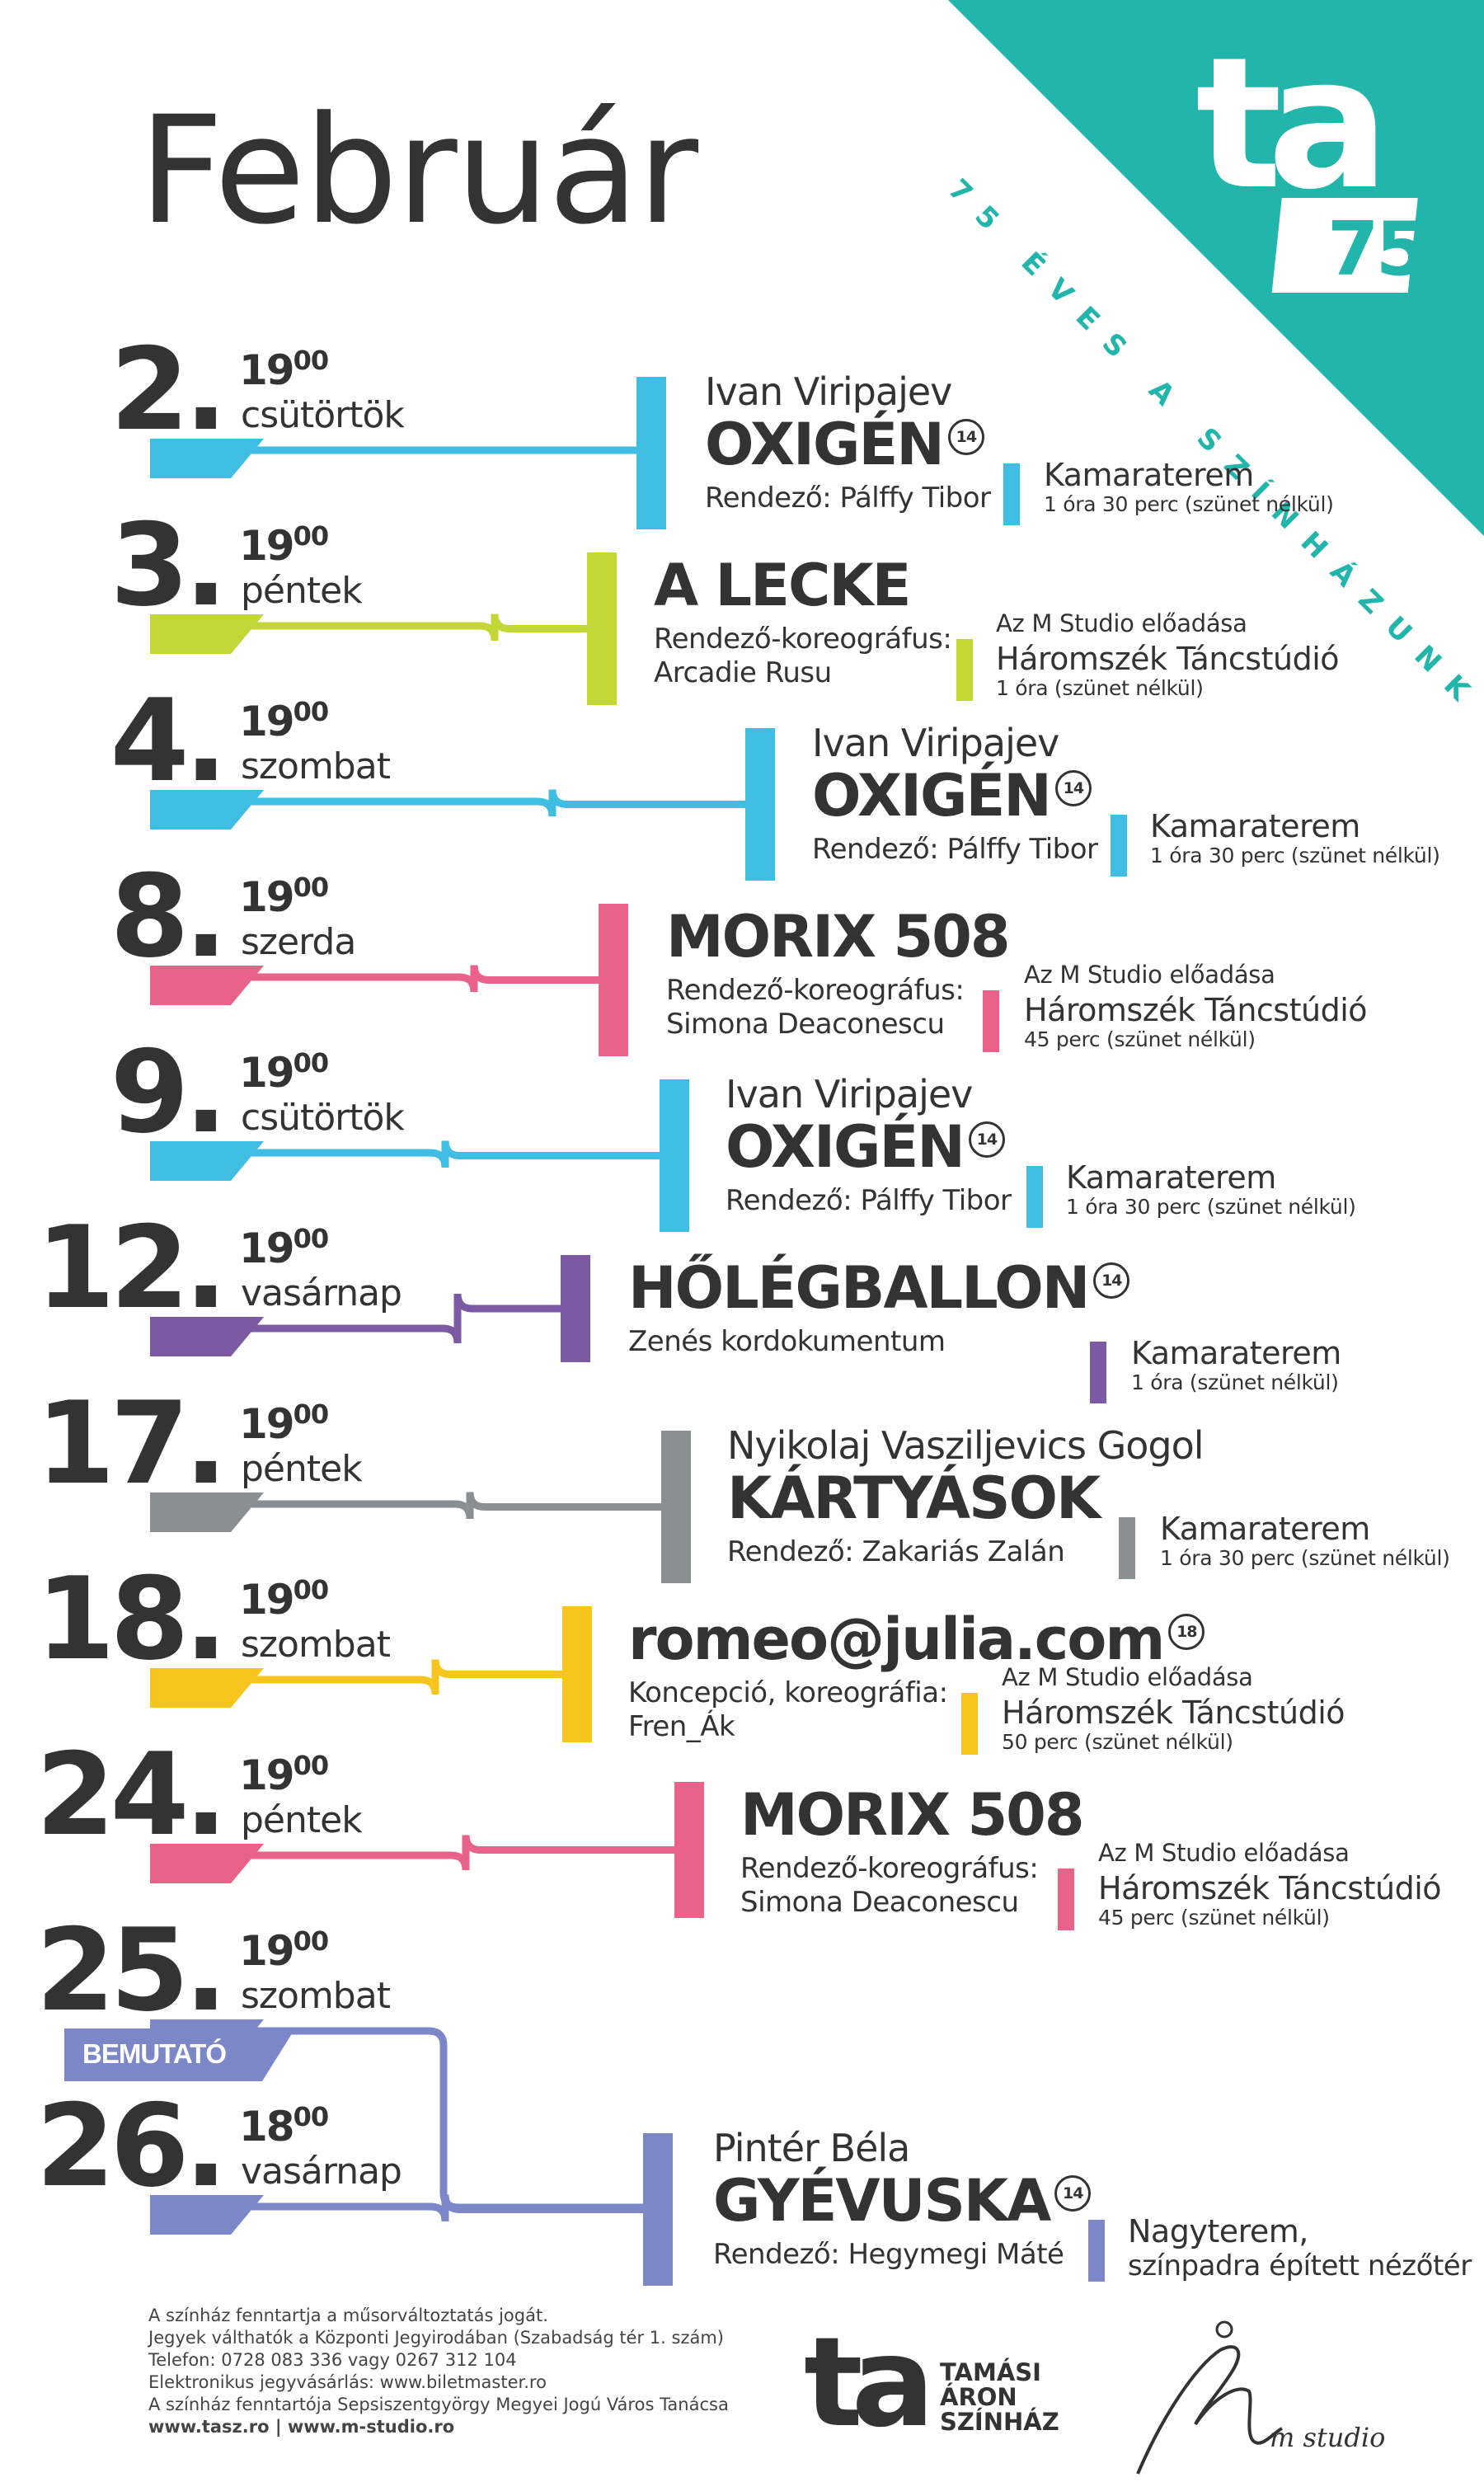 The image size is (1484, 2482). Describe the element at coordinates (131, 1267) in the screenshot. I see `day-number: 12.` at that location.